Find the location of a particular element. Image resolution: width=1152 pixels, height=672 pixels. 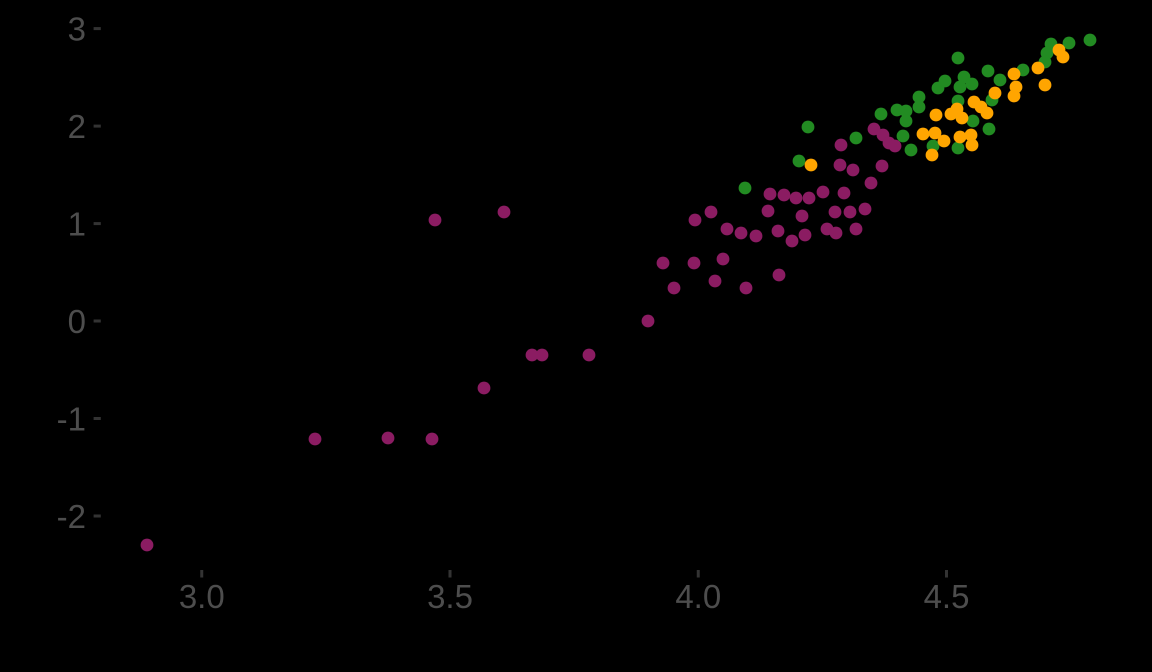

svg-text: 4.0 is located at coordinates (698, 596).